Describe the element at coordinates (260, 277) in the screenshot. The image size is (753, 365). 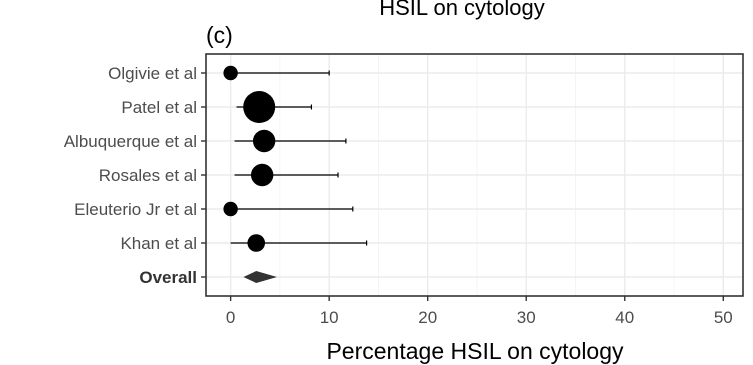
I see `overall-diamond` at that location.